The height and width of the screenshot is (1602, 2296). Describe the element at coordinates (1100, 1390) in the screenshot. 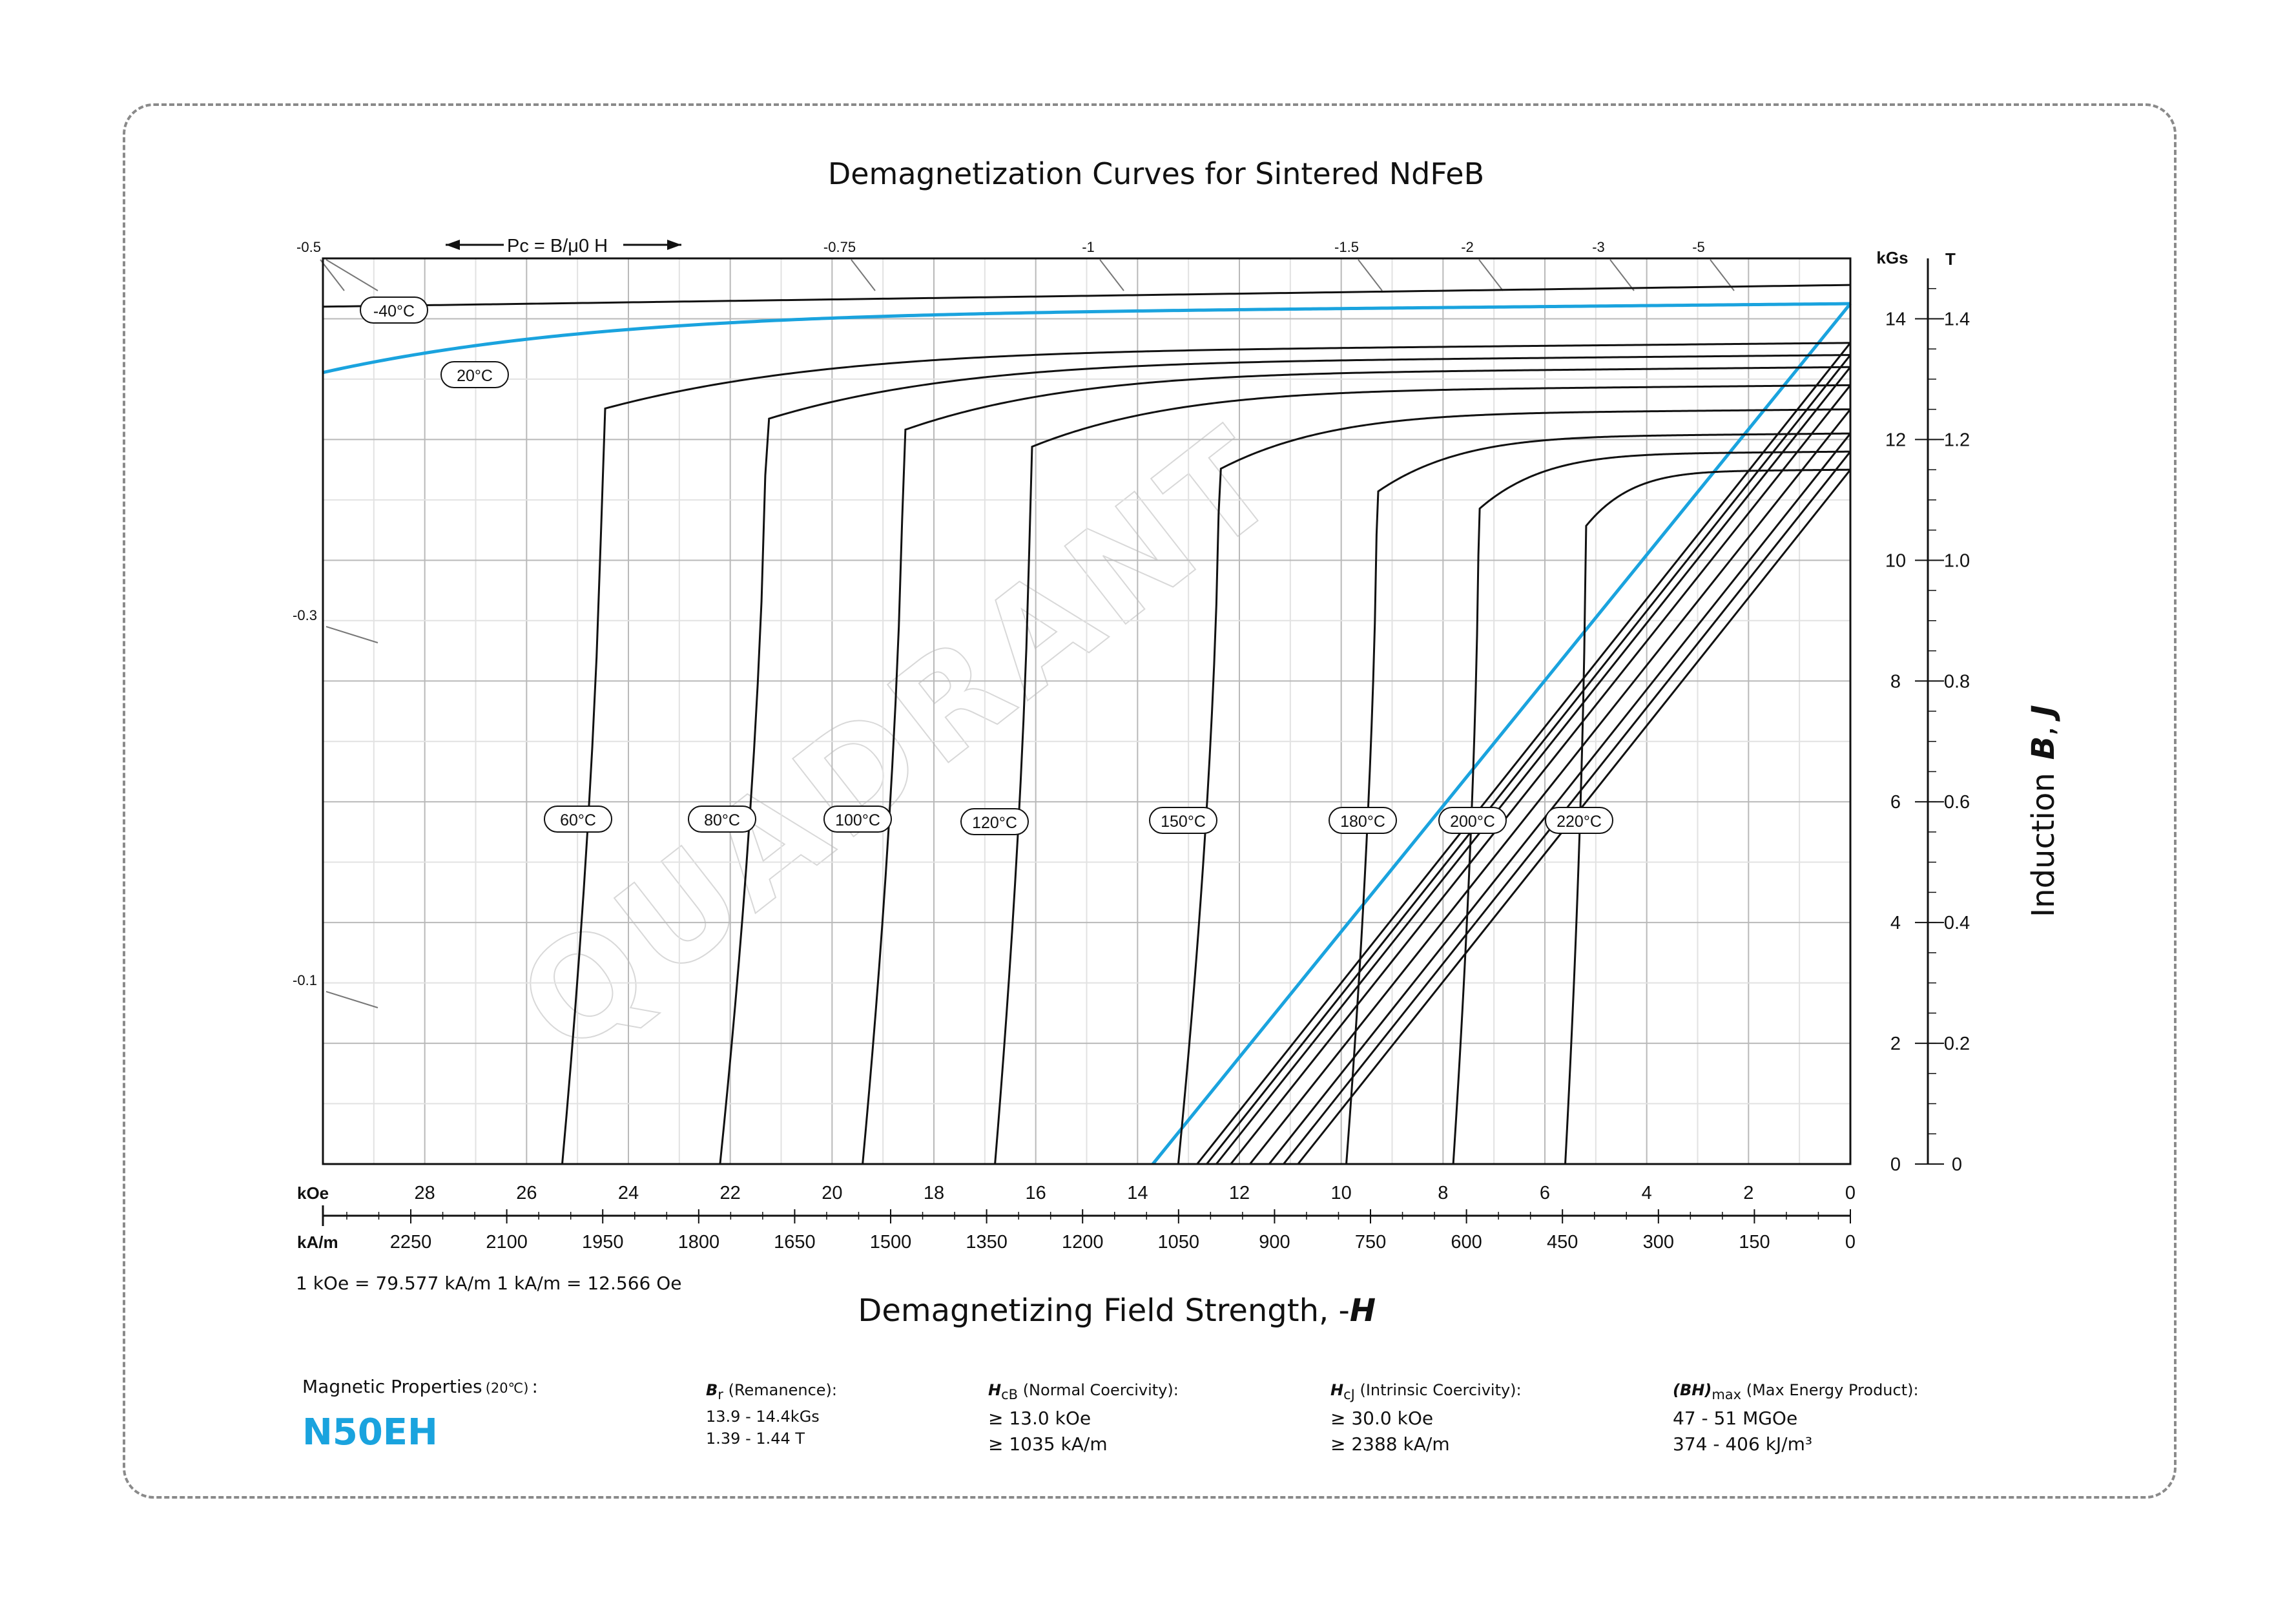

I see `hcb-name: (Normal Coercivity):` at that location.